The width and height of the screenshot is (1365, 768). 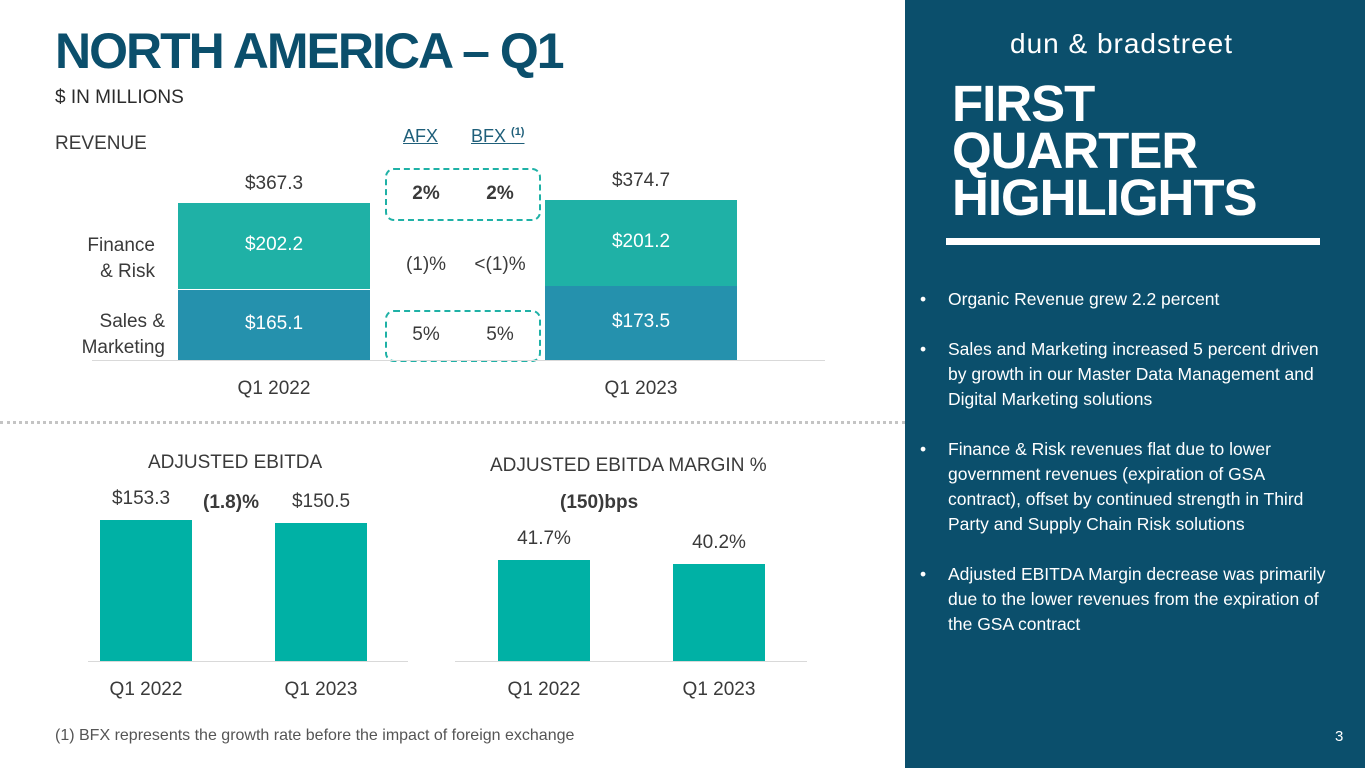 I want to click on revenue-total-label: $367.3, so click(x=274, y=184).